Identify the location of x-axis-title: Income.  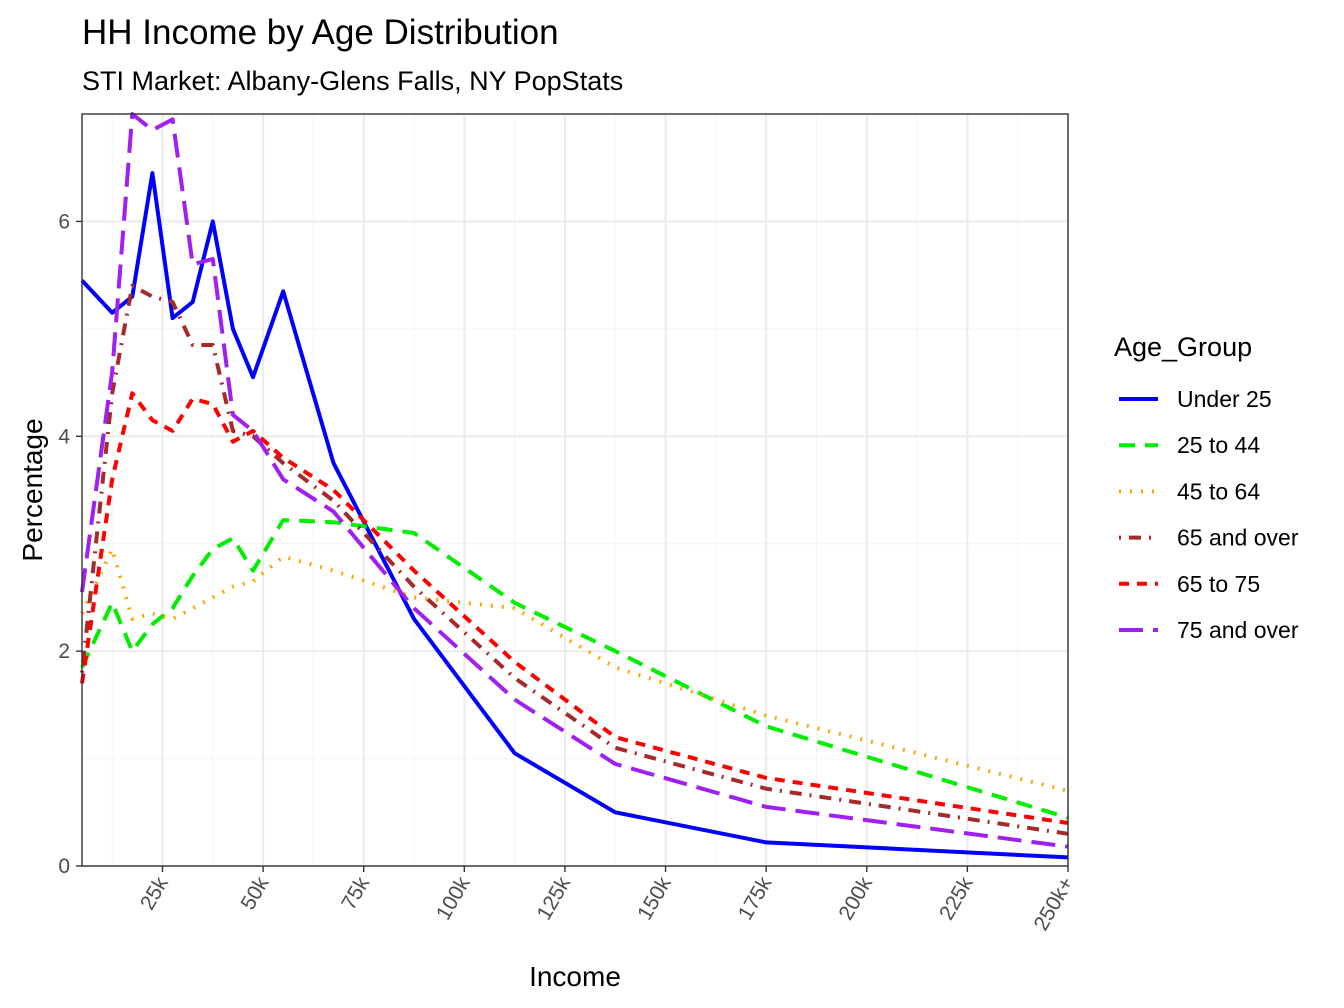
(575, 976).